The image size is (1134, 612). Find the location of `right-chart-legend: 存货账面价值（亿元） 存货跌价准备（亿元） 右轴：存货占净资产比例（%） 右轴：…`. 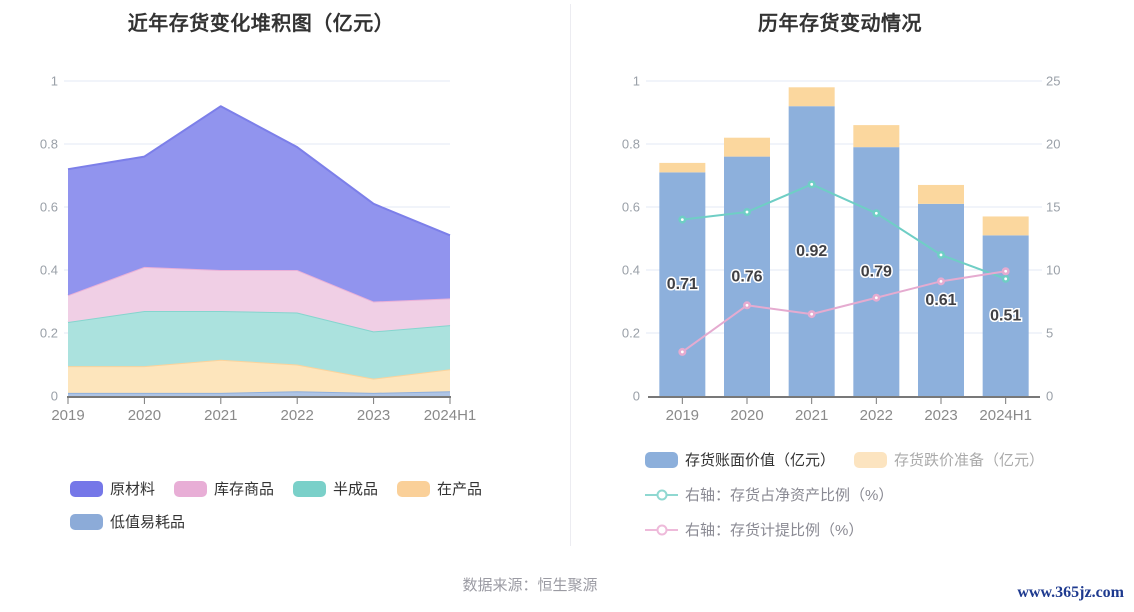

right-chart-legend: 存货账面价值（亿元） 存货跌价准备（亿元） 右轴：存货占净资产比例（%） 右轴：… is located at coordinates (844, 494).